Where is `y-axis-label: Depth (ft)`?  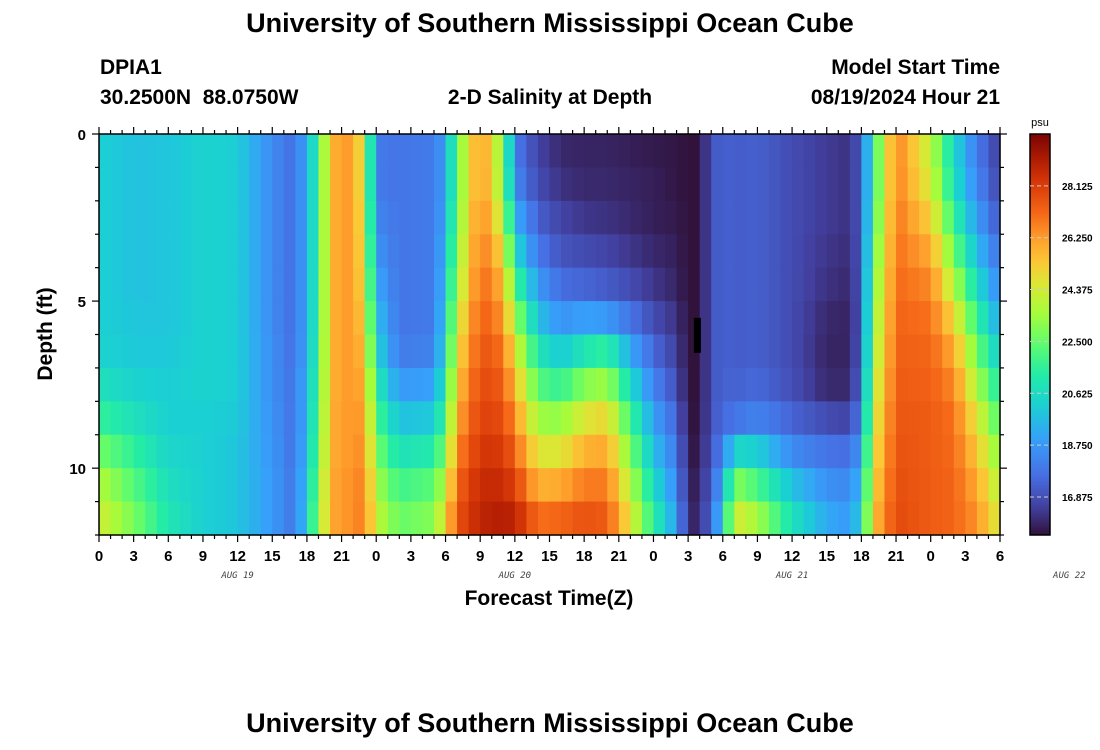
y-axis-label: Depth (ft) is located at coordinates (45, 333).